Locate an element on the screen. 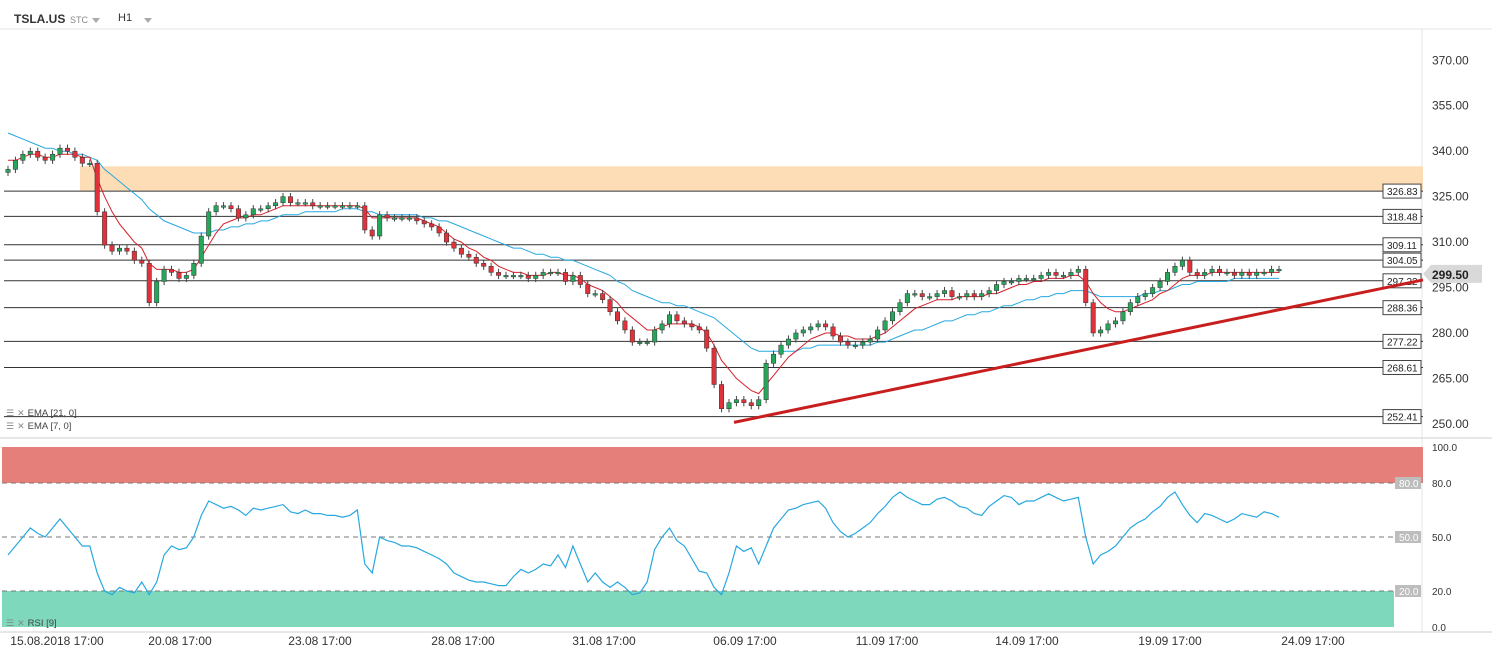 The width and height of the screenshot is (1492, 662). legend-ema7: ☰ ✕ EMA [7, 0] is located at coordinates (38, 426).